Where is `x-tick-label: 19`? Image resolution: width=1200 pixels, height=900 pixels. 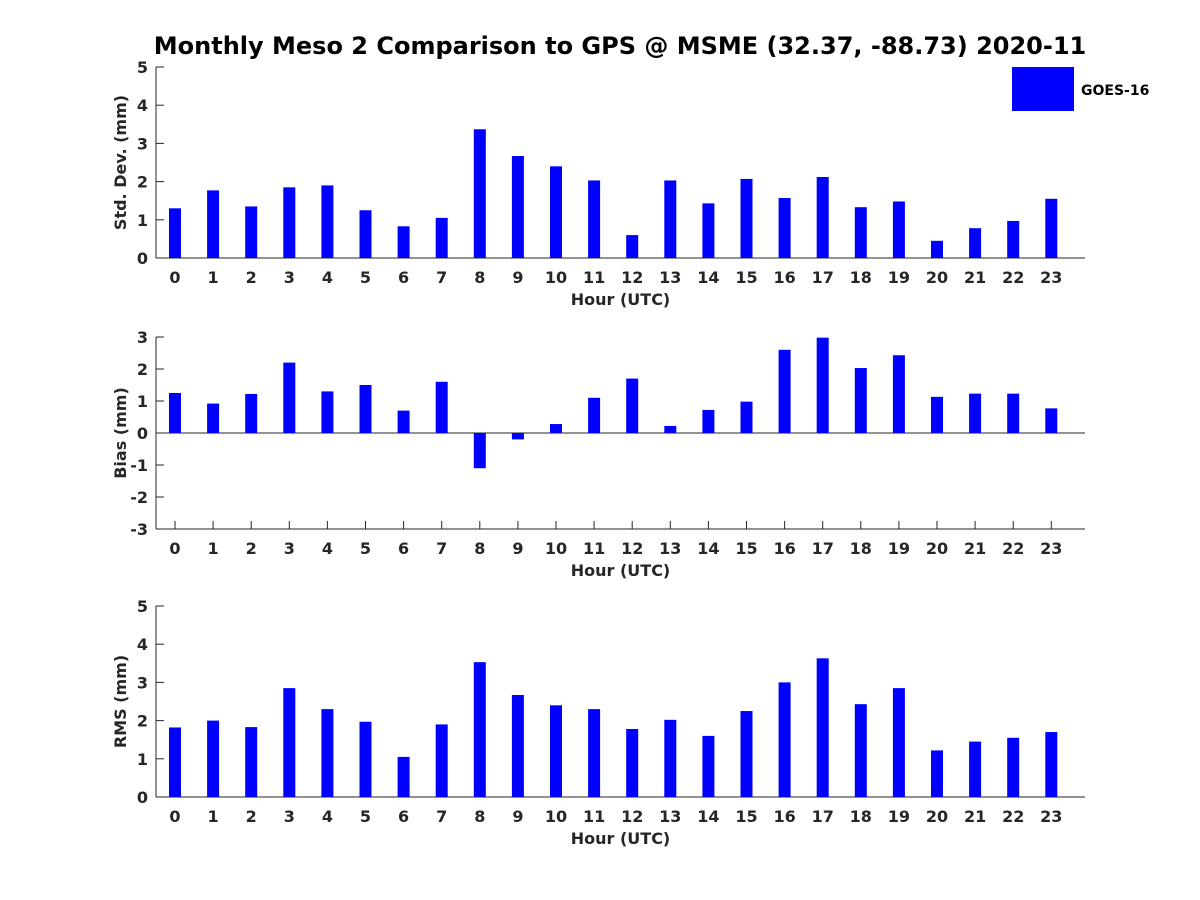 x-tick-label: 19 is located at coordinates (899, 816).